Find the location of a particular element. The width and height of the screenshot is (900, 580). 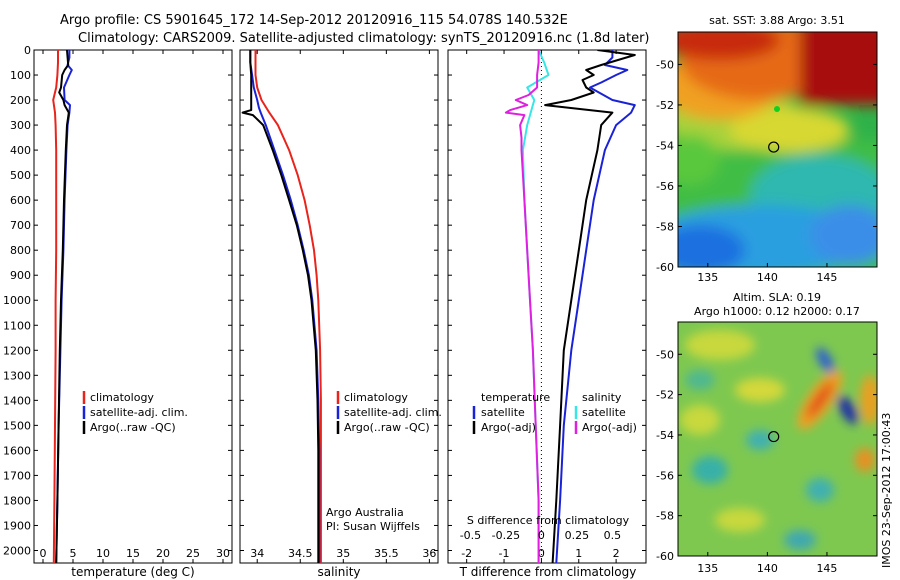

sla-map-title-line1: Altim. SLA: 0.19 is located at coordinates (777, 297).